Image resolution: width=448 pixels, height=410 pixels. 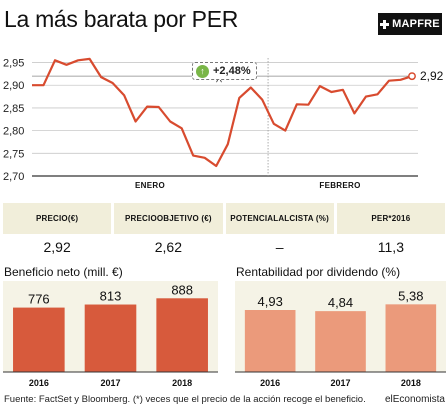 What do you see at coordinates (63, 272) in the screenshot?
I see `benefit-chart-title: Beneficio neto (mill. €)` at bounding box center [63, 272].